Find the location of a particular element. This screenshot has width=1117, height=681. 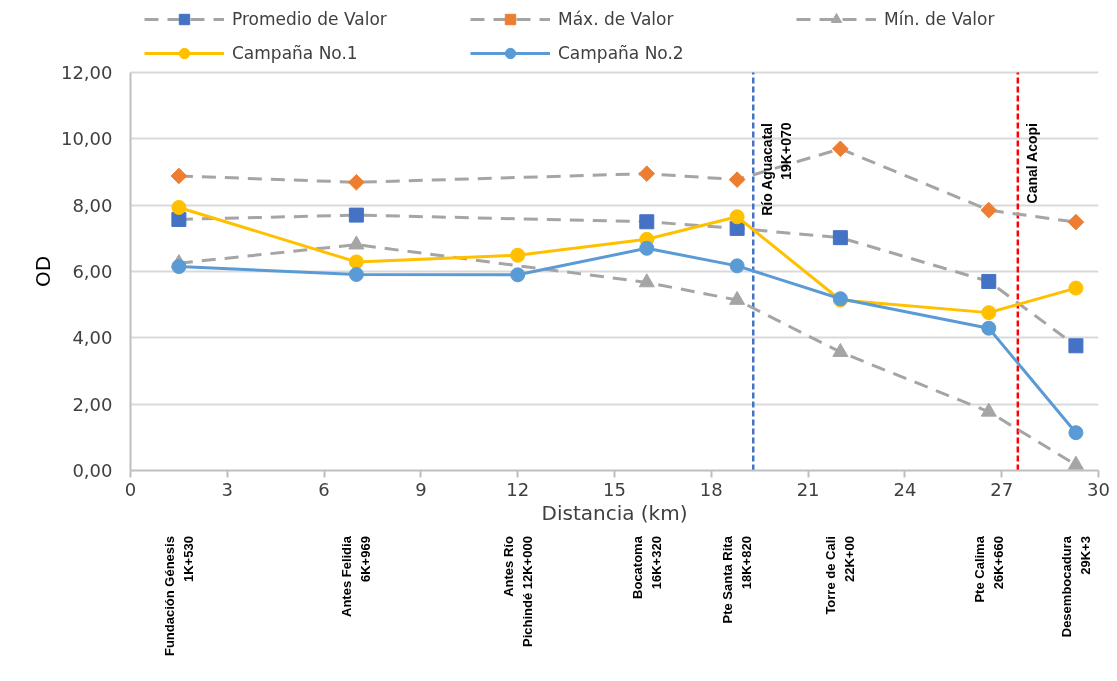

y-tick-label: 8,00 is located at coordinates (92, 205).